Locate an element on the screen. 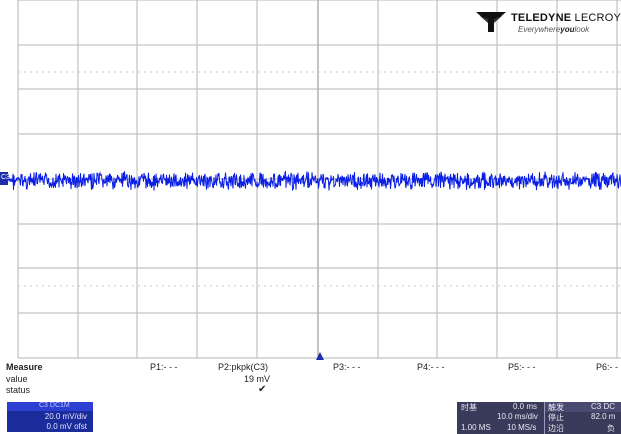  timebase-time-div: 10.0 ms/div is located at coordinates (517, 416).